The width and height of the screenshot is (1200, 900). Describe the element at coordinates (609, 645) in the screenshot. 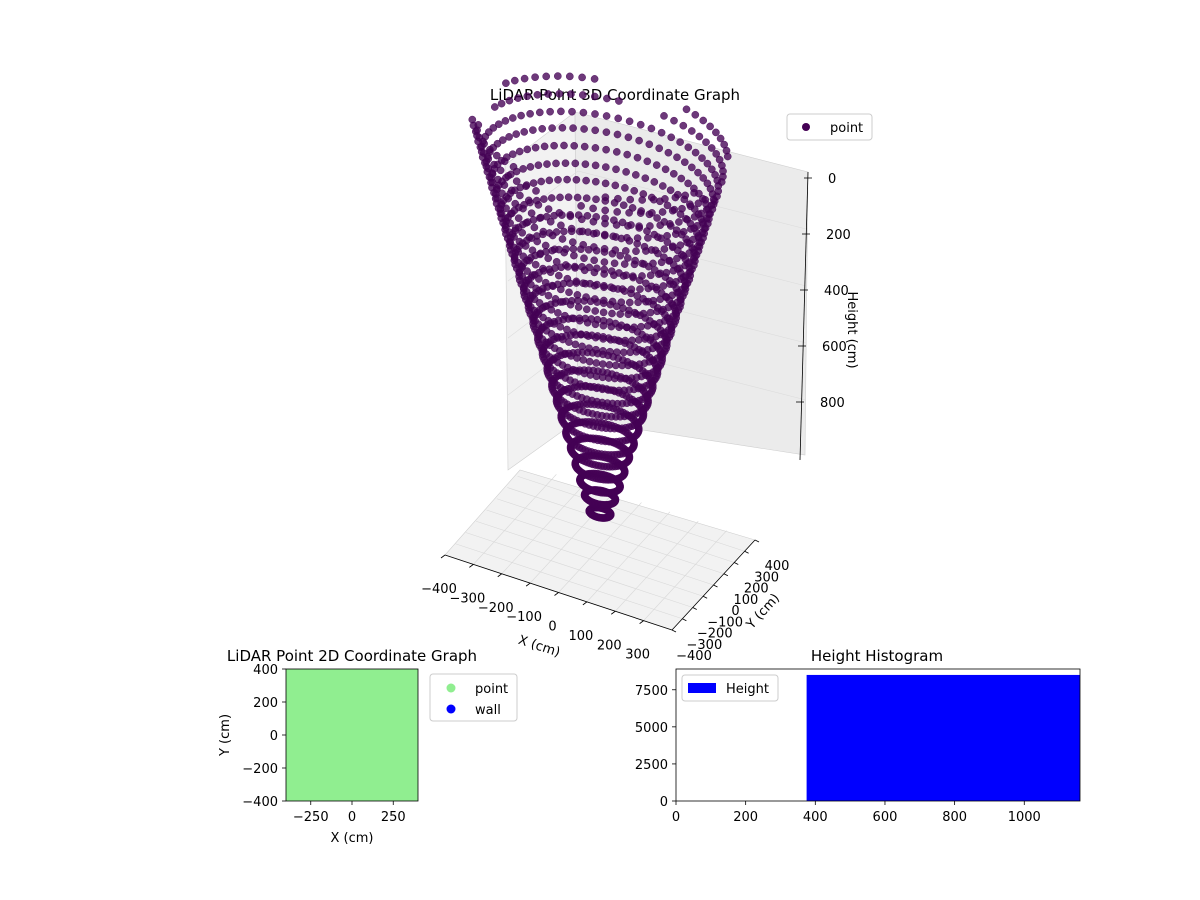

I see `x-tick-label-3d: 200` at that location.